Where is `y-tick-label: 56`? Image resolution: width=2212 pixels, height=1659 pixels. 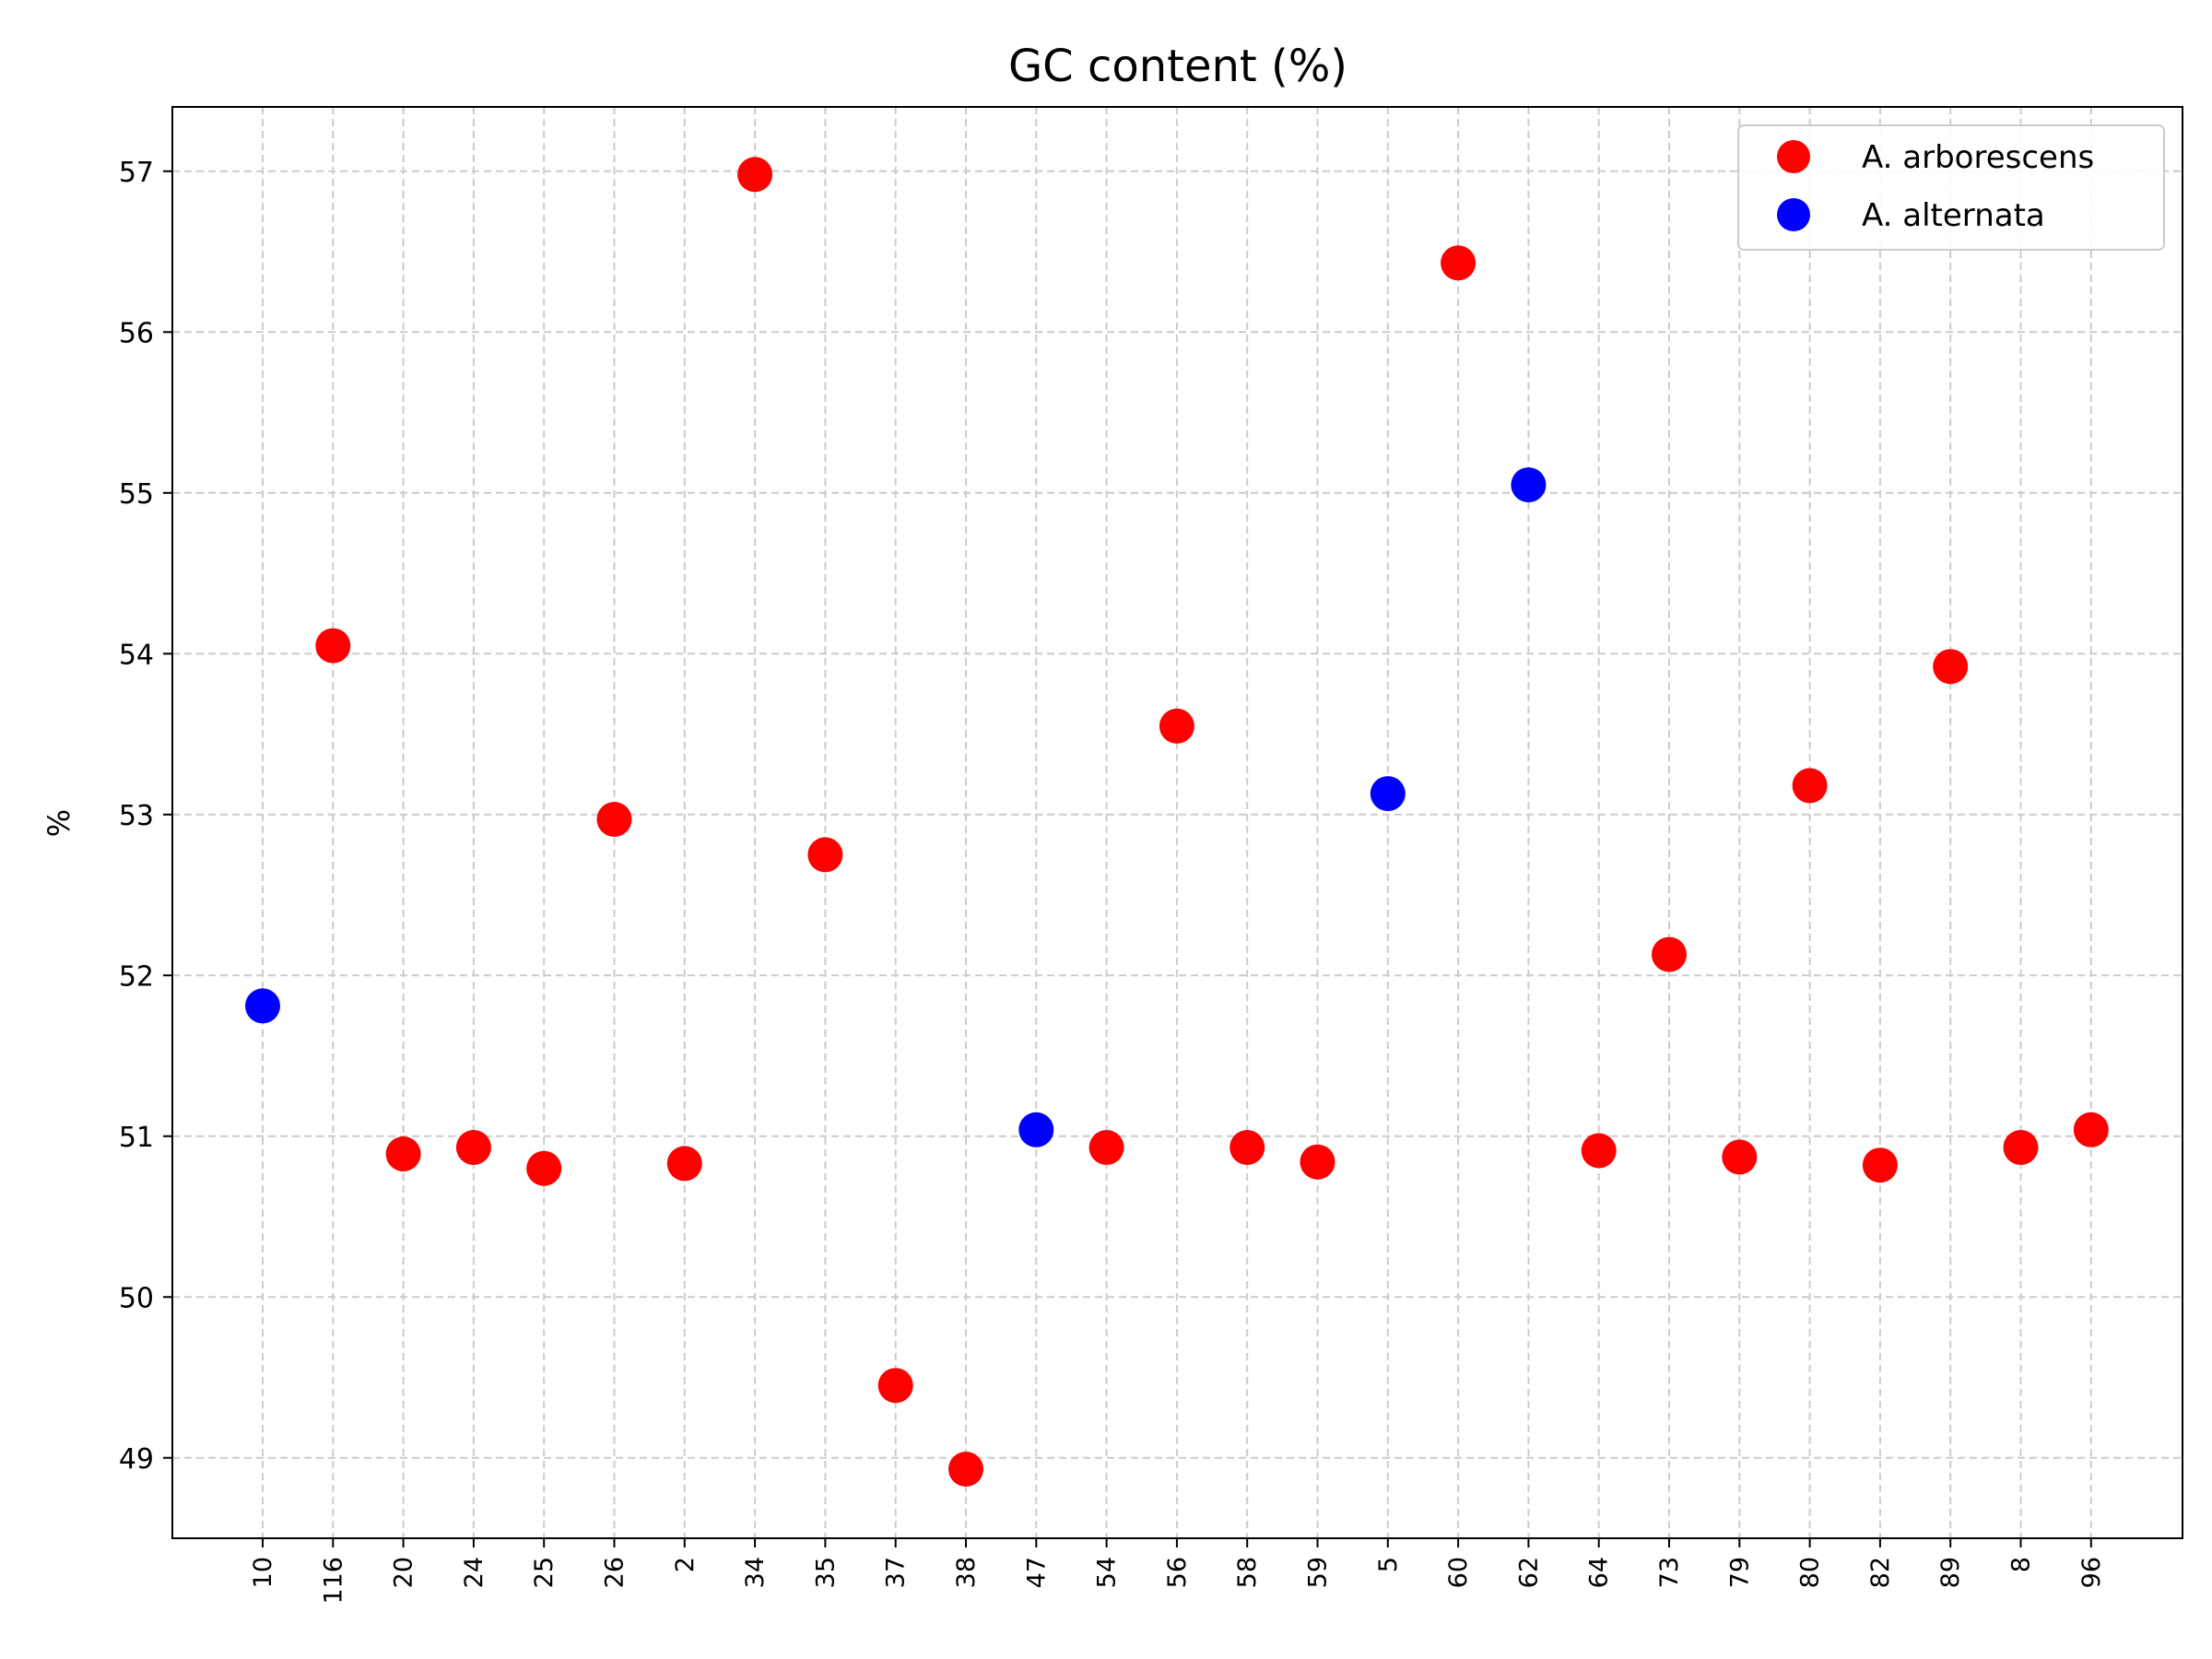
y-tick-label: 56 is located at coordinates (136, 333).